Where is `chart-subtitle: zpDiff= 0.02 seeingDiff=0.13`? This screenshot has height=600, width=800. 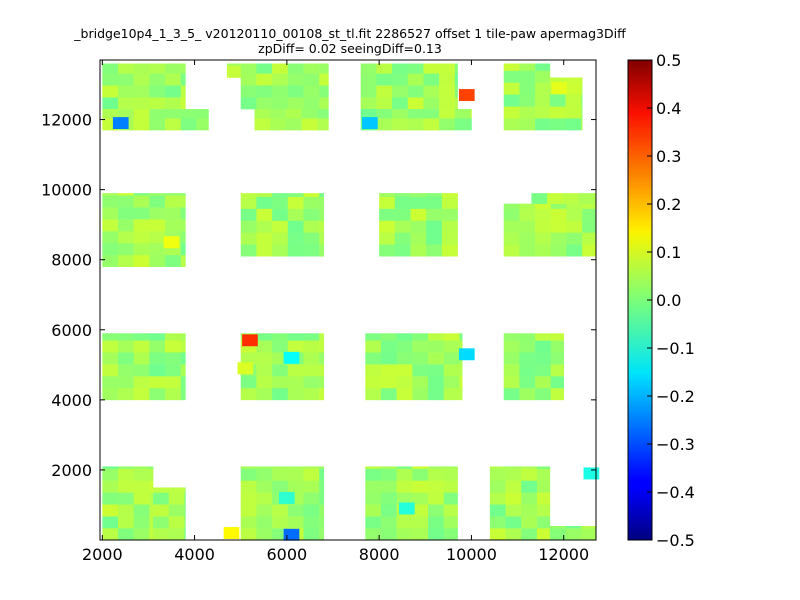
chart-subtitle: zpDiff= 0.02 seeingDiff=0.13 is located at coordinates (350, 48).